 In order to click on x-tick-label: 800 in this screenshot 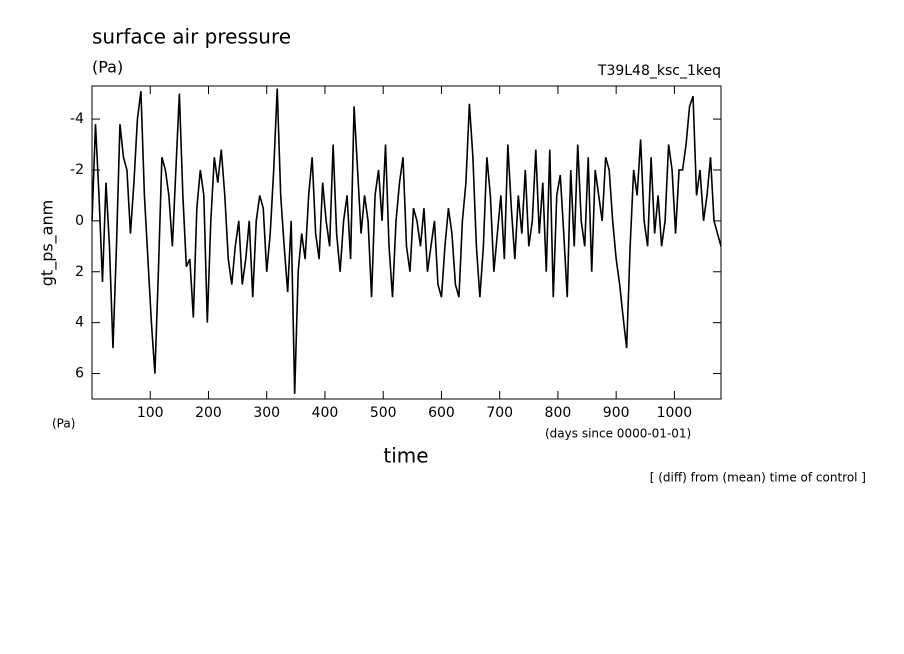, I will do `click(558, 413)`.